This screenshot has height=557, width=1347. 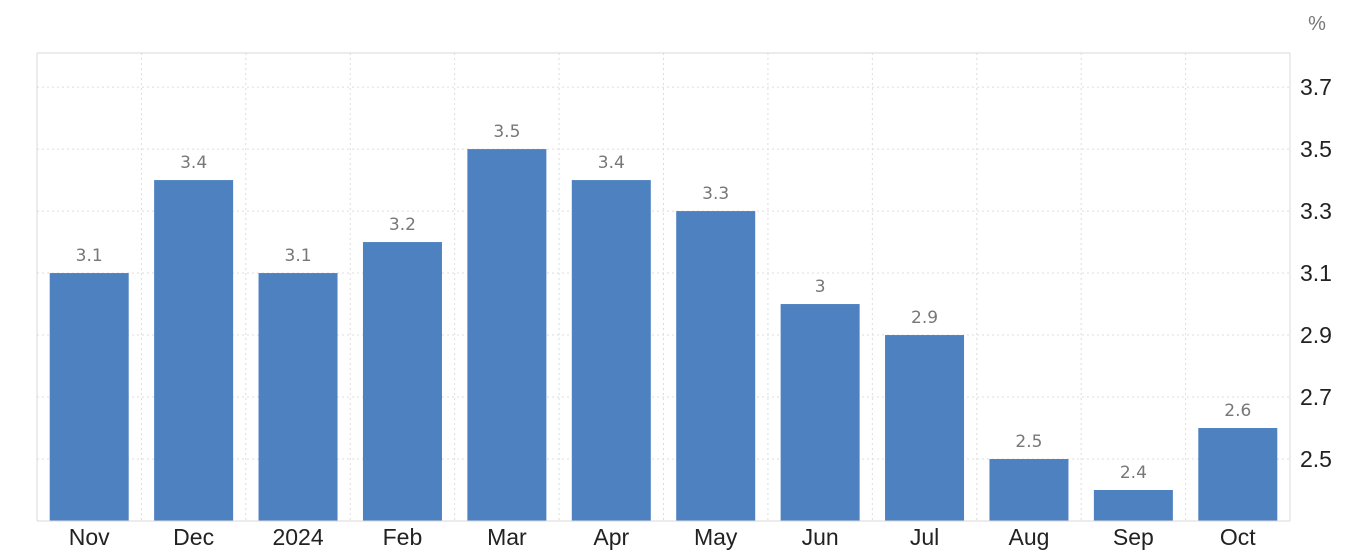 I want to click on bar-value-label: 2.6, so click(x=1237, y=411).